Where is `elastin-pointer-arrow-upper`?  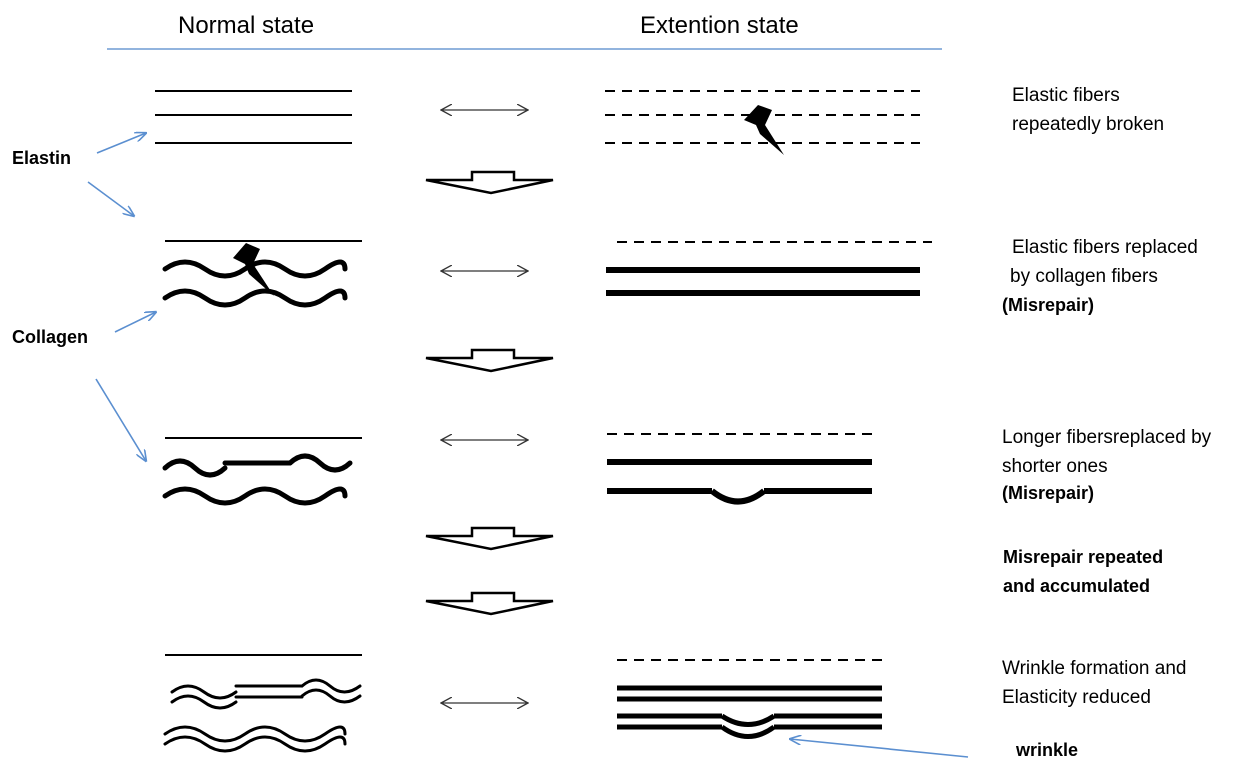
elastin-pointer-arrow-upper is located at coordinates (121, 143).